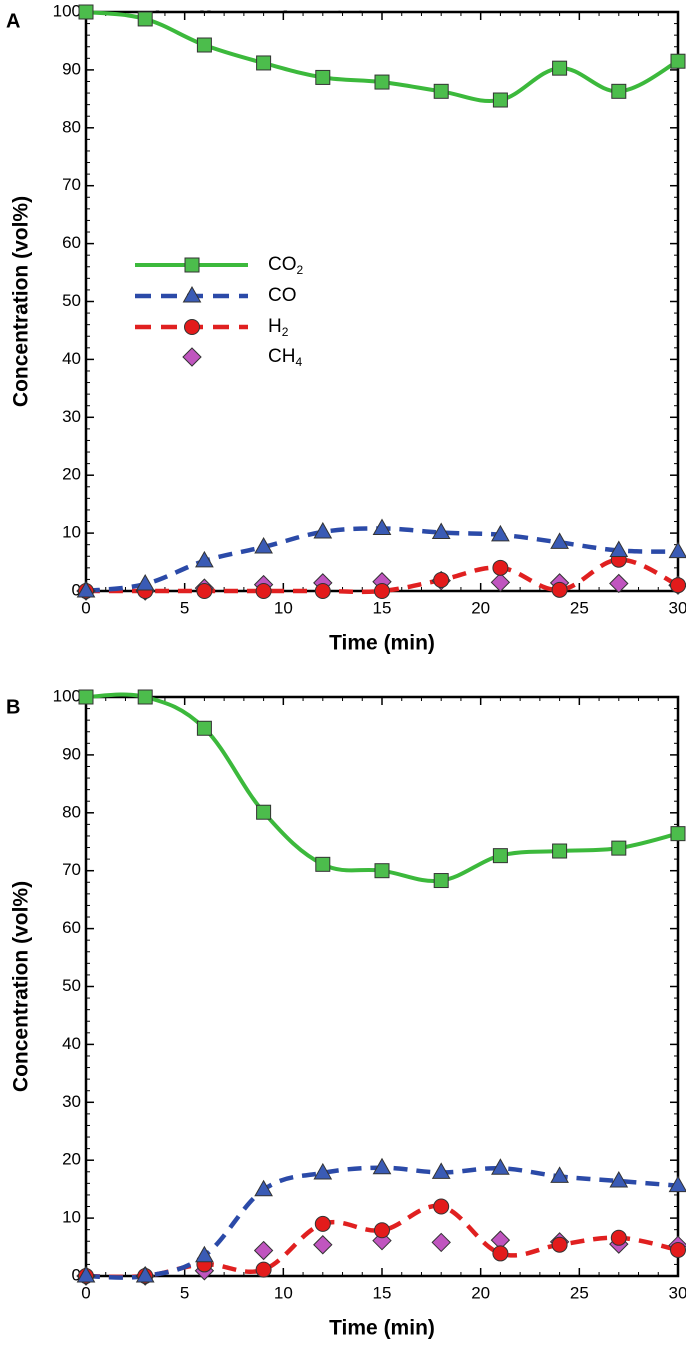 Image resolution: width=686 pixels, height=1346 pixels. What do you see at coordinates (85, 607) in the screenshot?
I see `x-tick-label: 0` at bounding box center [85, 607].